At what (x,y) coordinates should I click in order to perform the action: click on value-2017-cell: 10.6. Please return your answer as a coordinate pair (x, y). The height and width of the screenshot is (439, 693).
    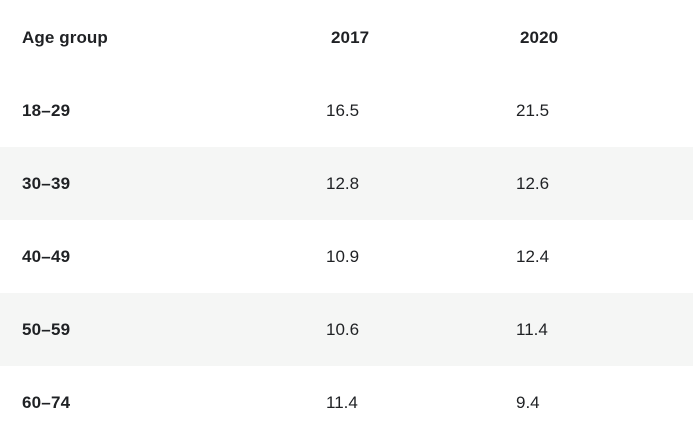
    Looking at the image, I should click on (343, 329).